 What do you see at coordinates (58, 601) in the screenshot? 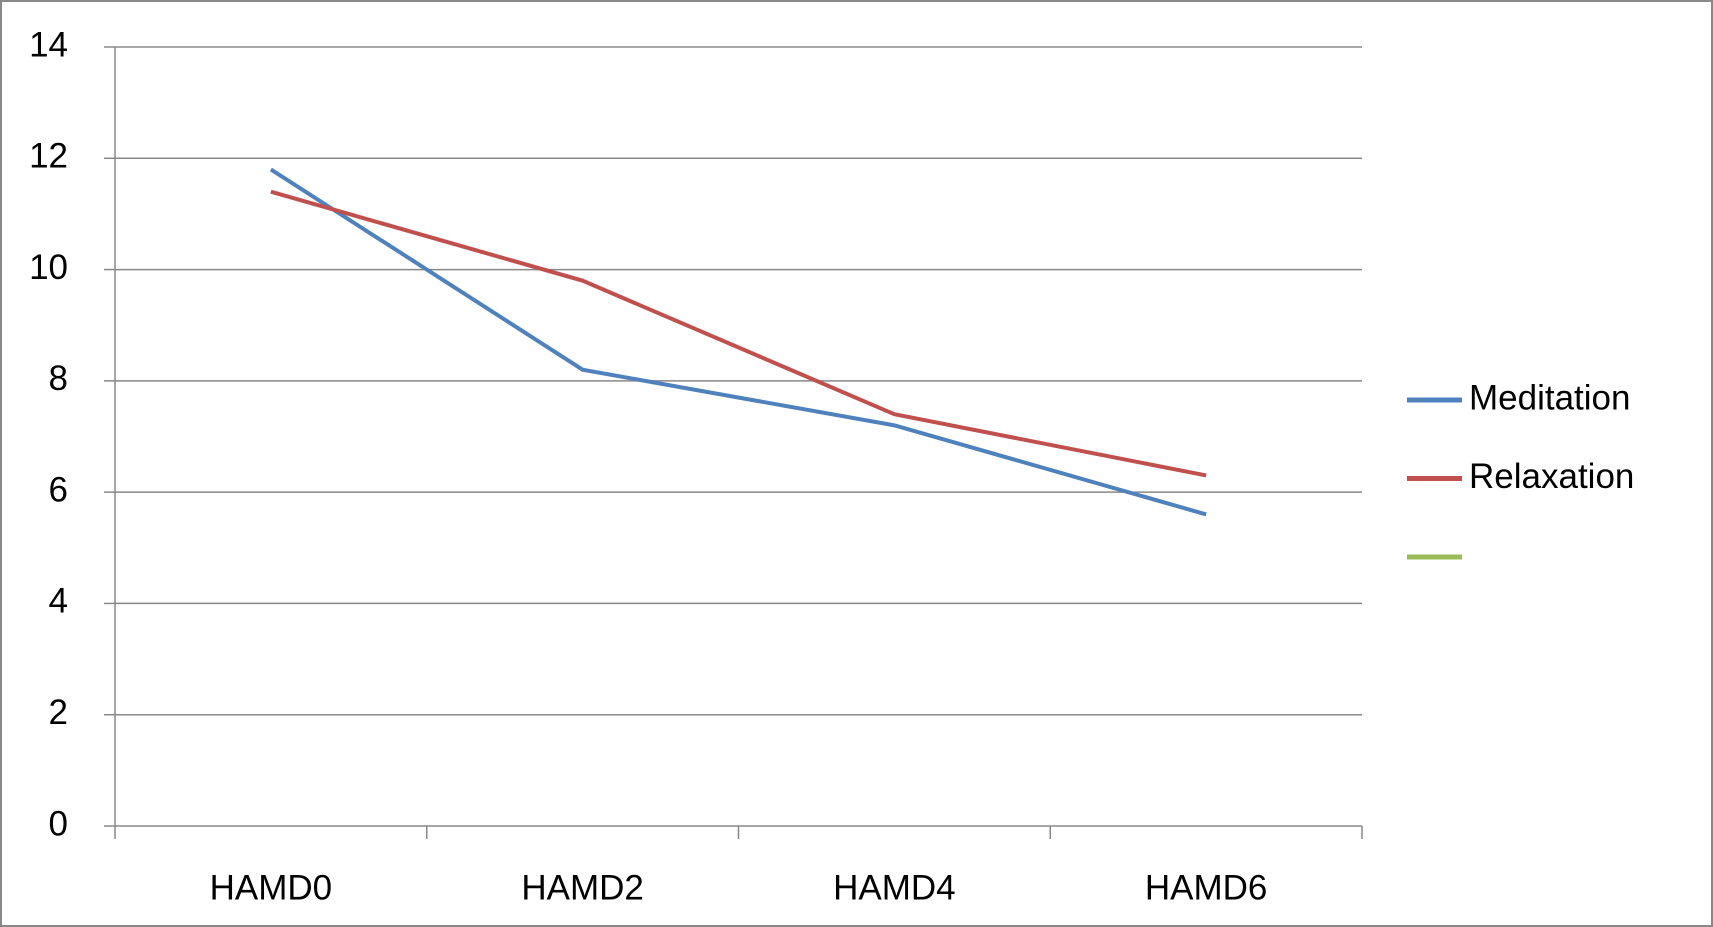
I see `y-tick-label: 4` at bounding box center [58, 601].